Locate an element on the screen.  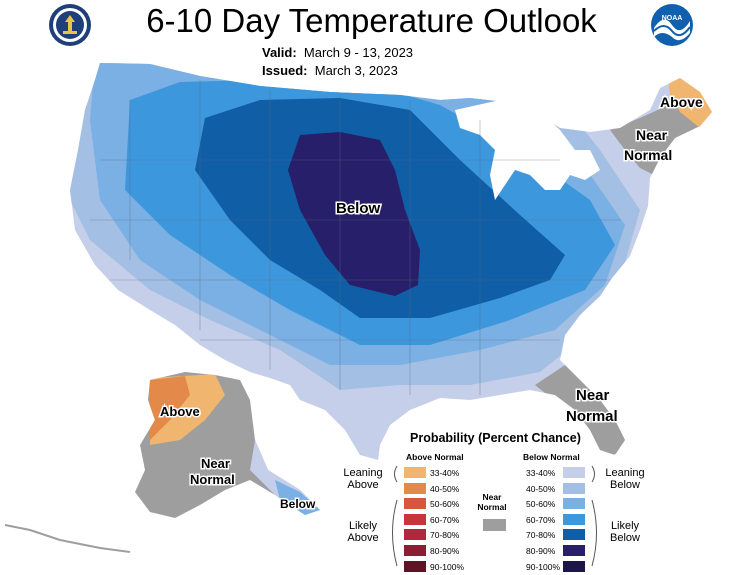
issued-line: Issued: March 3, 2023 is located at coordinates (330, 70).